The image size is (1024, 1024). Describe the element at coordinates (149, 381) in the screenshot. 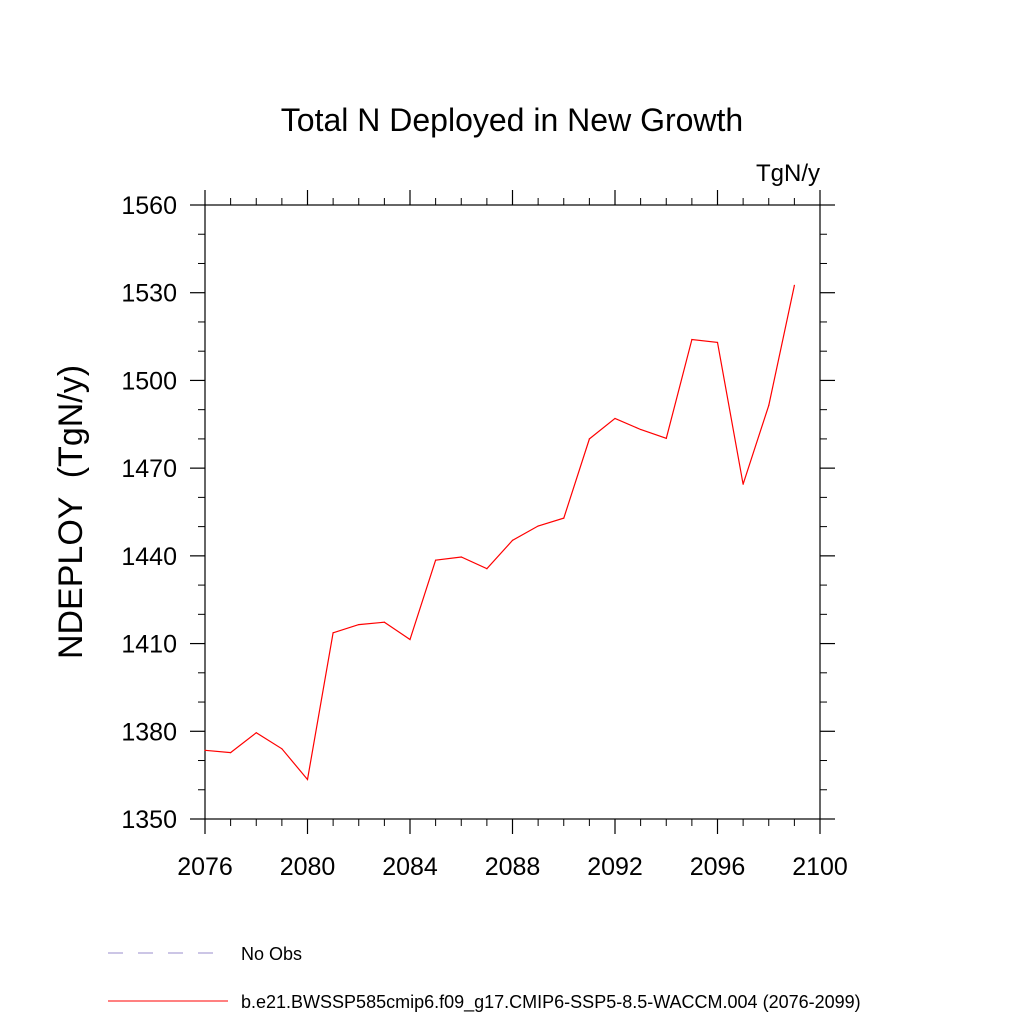

I see `y-tick-label: 1500` at that location.